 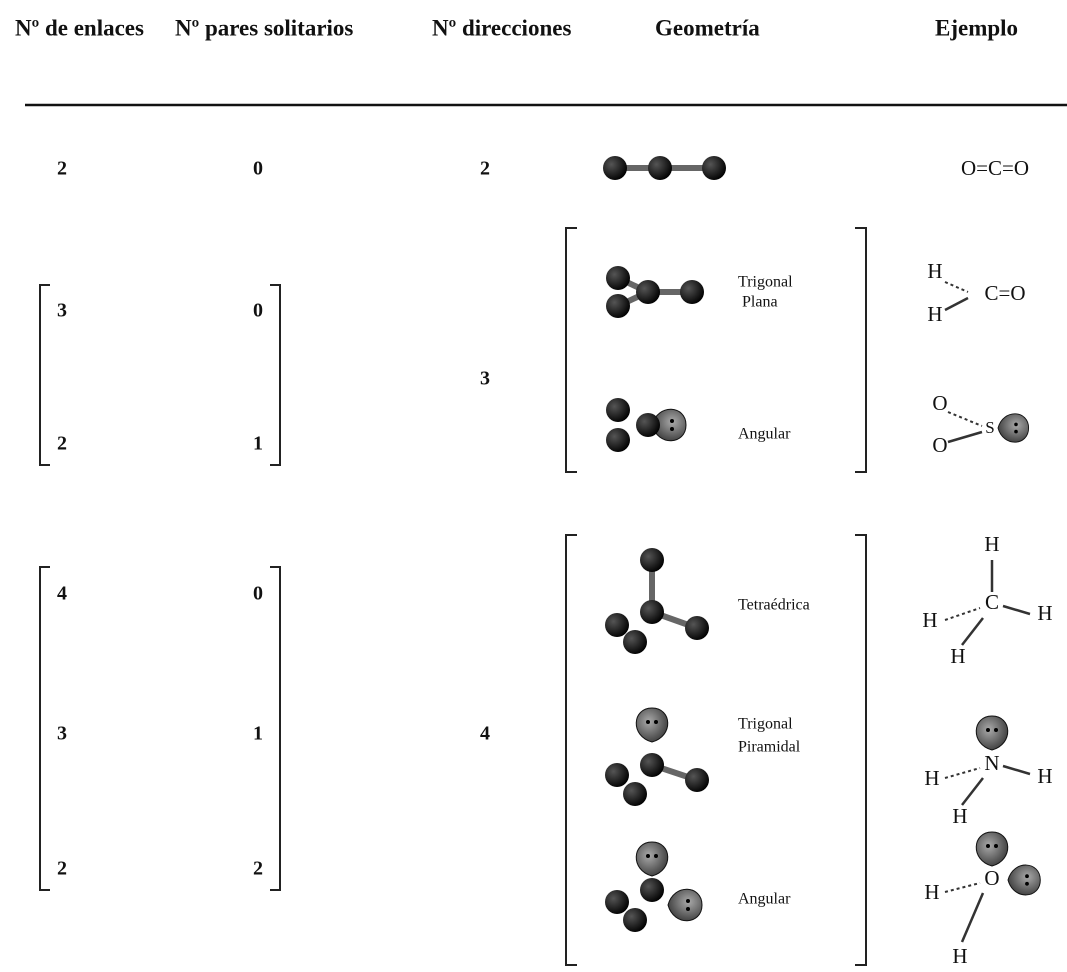 What do you see at coordinates (982, 899) in the screenshot?
I see `example-structure: O H H` at bounding box center [982, 899].